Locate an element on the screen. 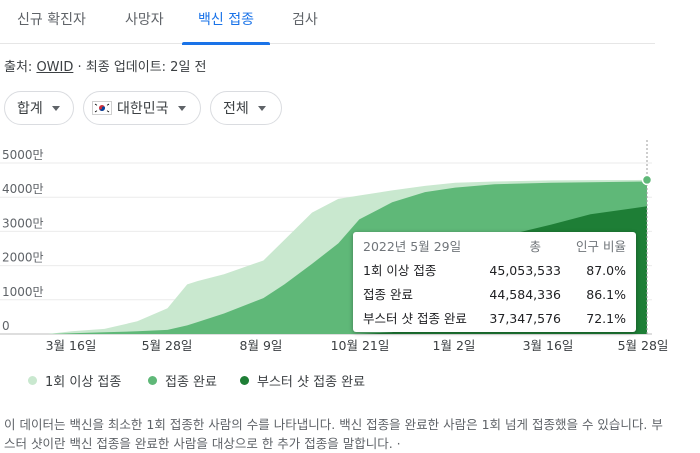 The width and height of the screenshot is (700, 453). population-dropdown: 전체 is located at coordinates (246, 108).